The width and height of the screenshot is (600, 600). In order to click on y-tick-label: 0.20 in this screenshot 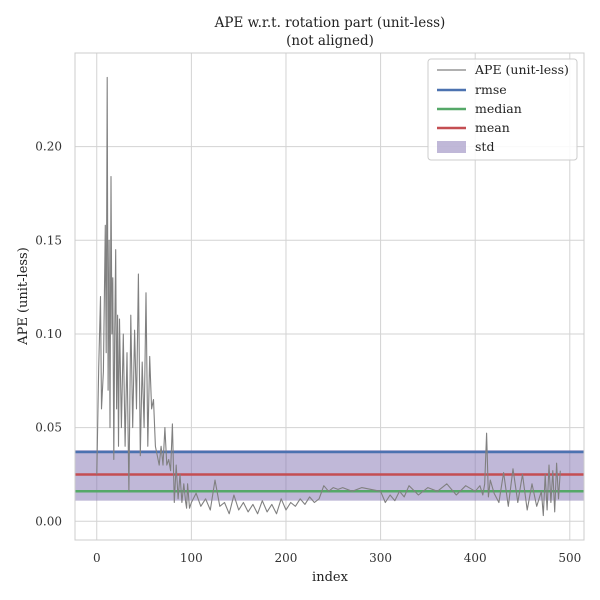, I will do `click(48, 147)`.